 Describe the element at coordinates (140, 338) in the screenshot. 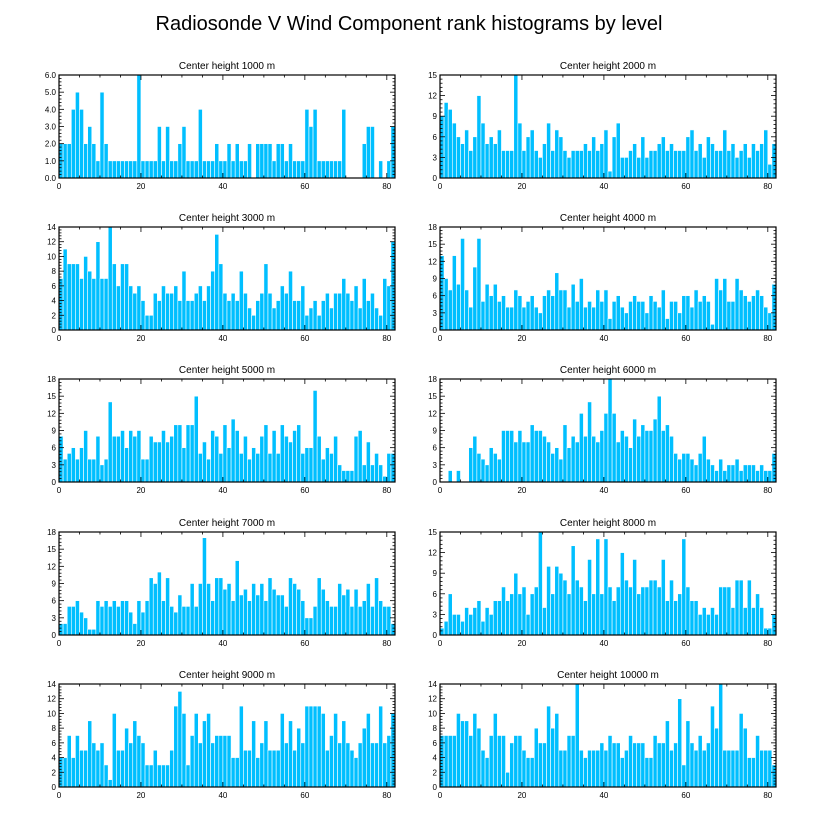

I see `x-tick-label: 20` at that location.